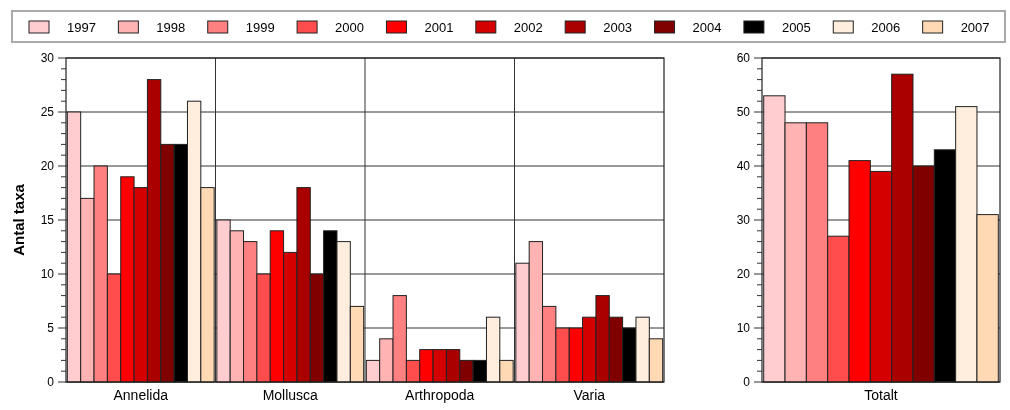  What do you see at coordinates (81, 27) in the screenshot?
I see `legend-label: 1997` at bounding box center [81, 27].